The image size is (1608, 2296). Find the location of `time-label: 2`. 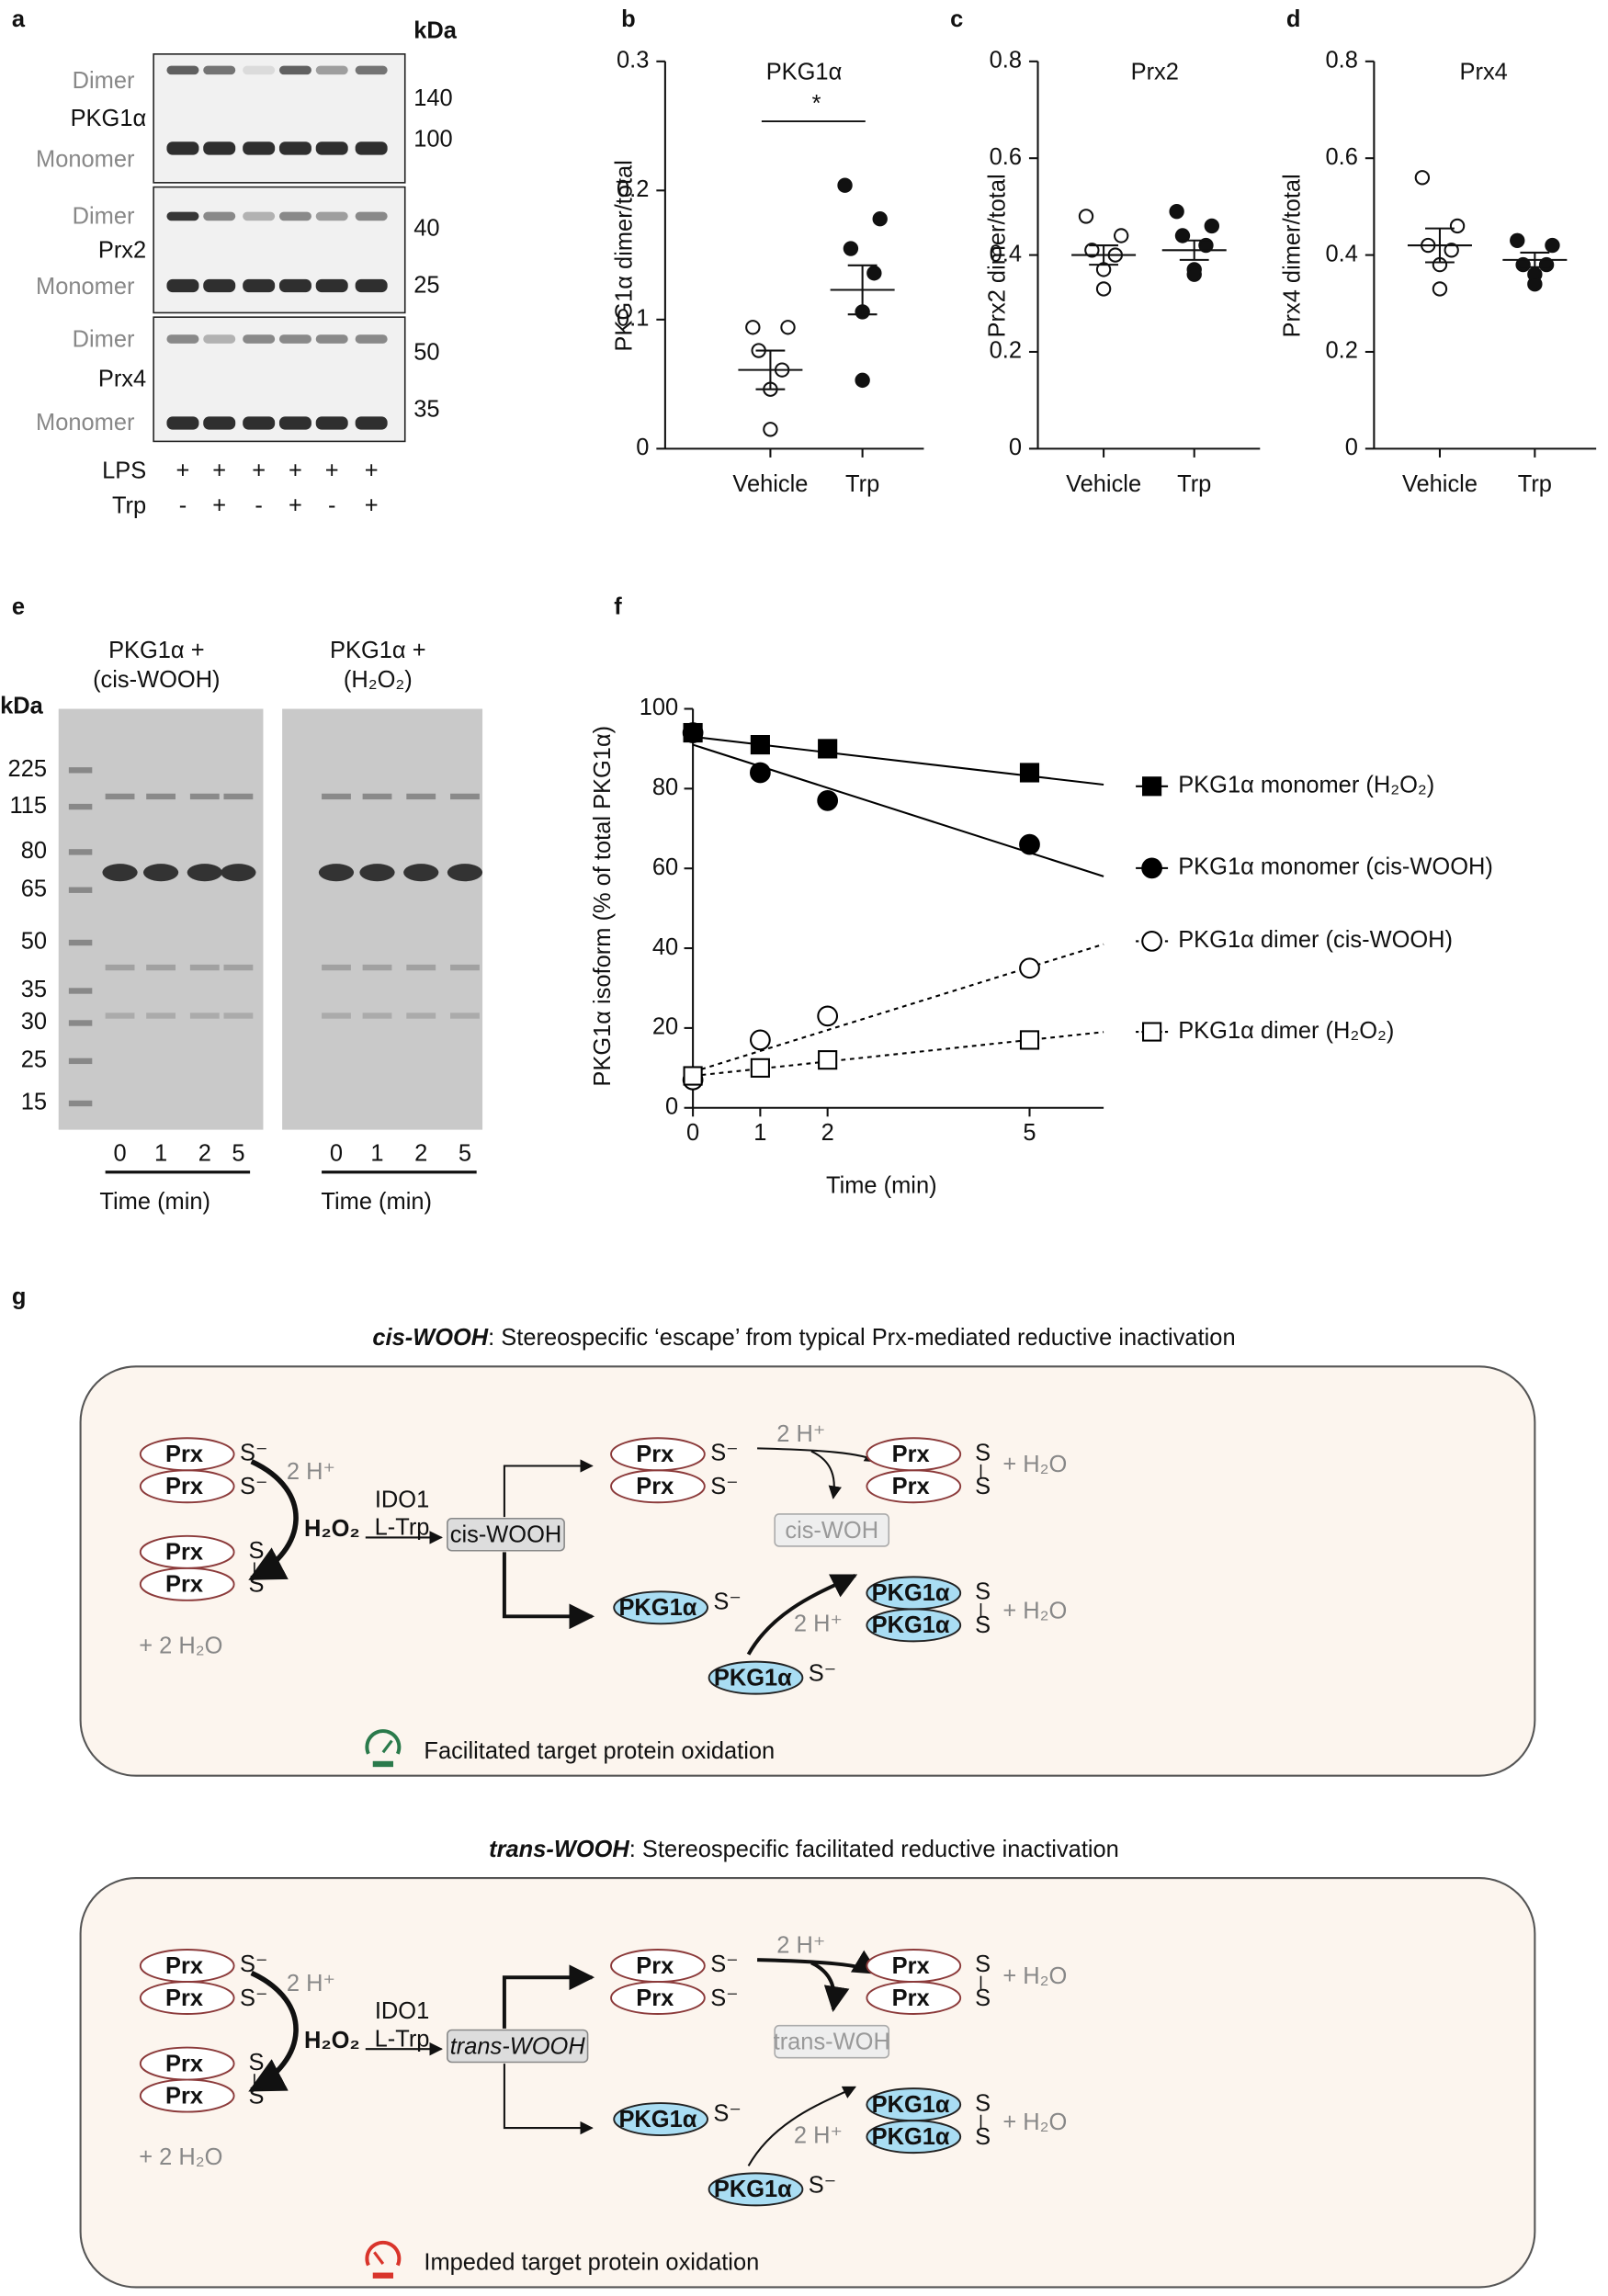

time-label: 2 is located at coordinates (204, 1153).